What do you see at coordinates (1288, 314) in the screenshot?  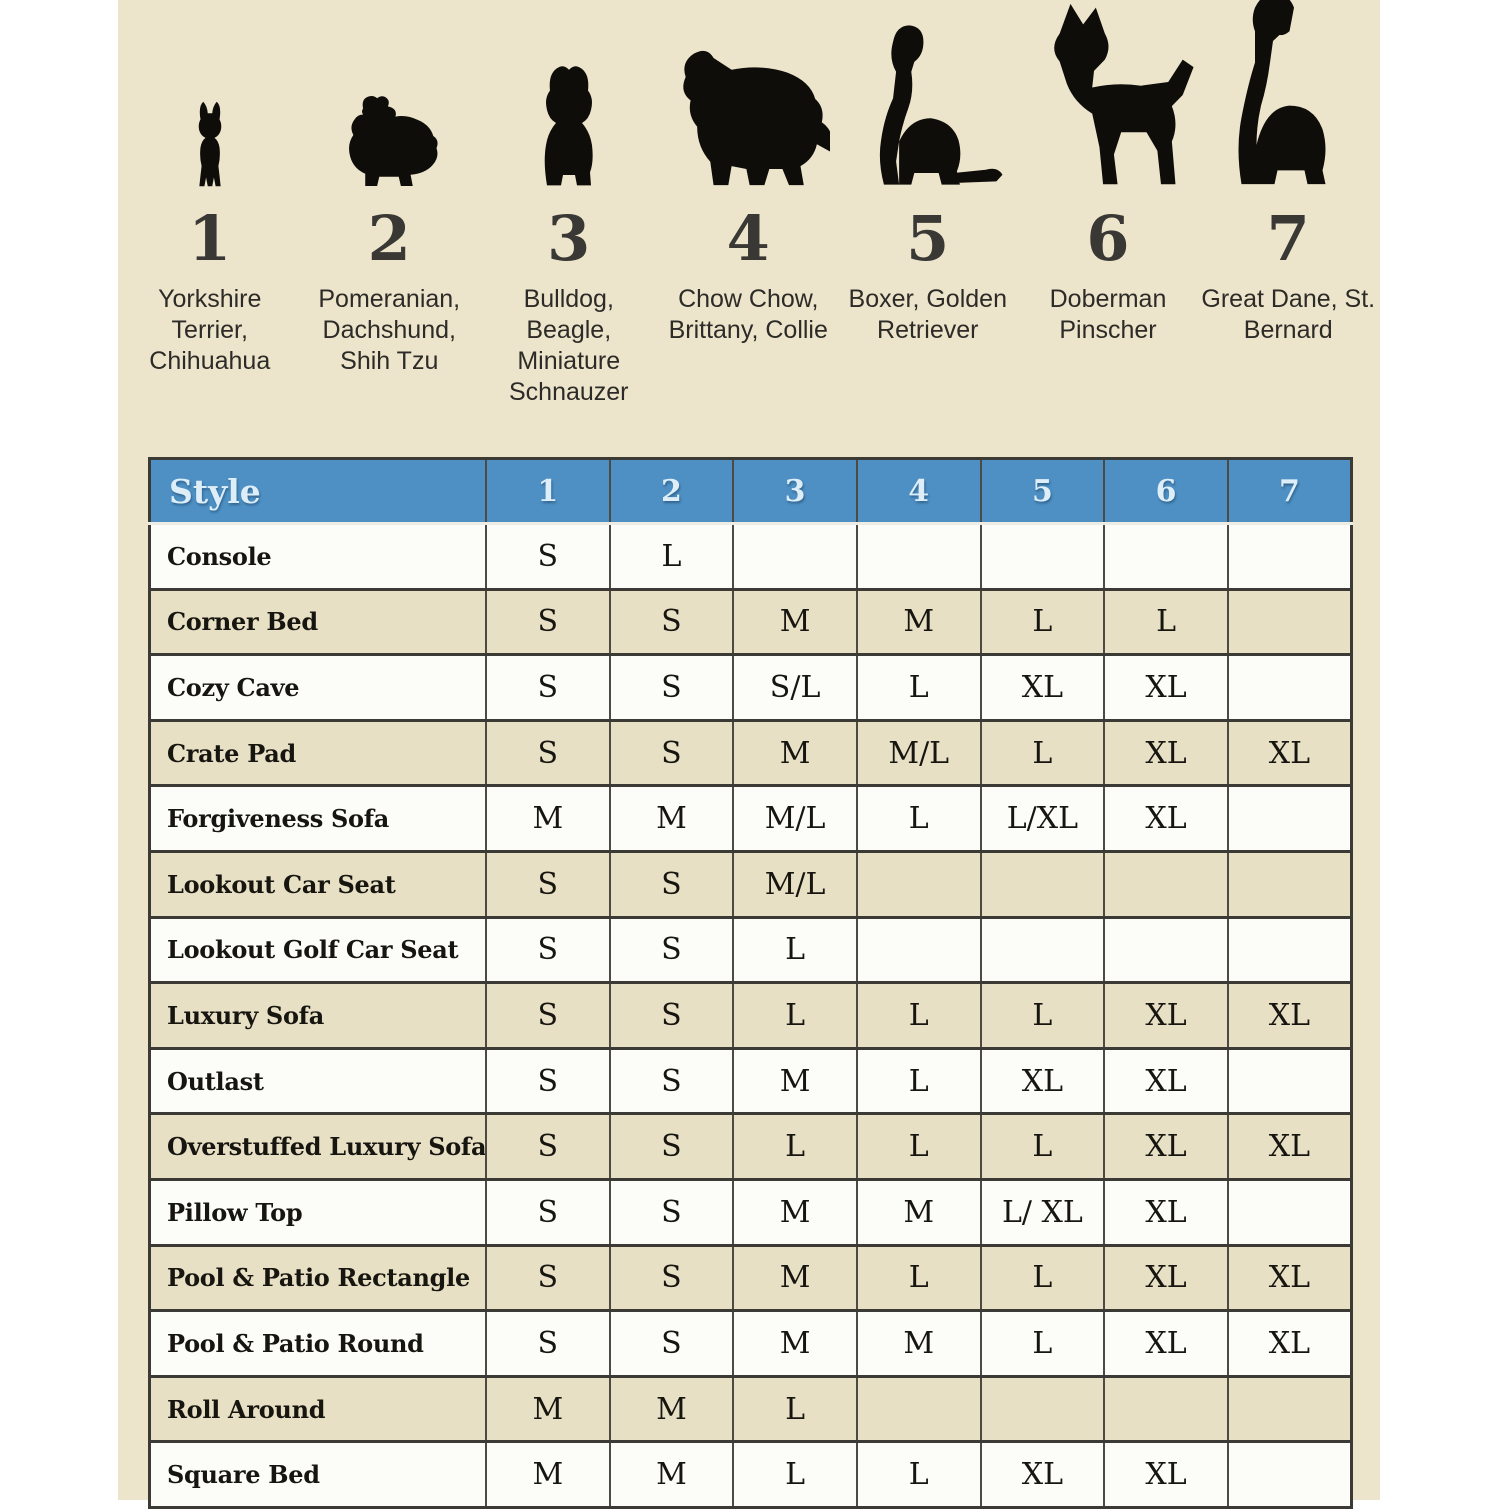 I see `dog-breeds-label: Great Dane, St. Bernard` at bounding box center [1288, 314].